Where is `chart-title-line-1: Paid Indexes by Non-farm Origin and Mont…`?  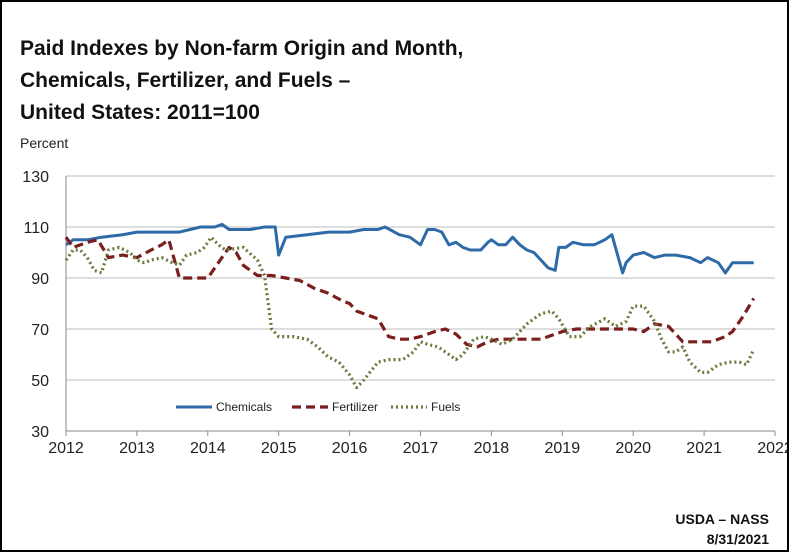
chart-title-line-1: Paid Indexes by Non-farm Origin and Mont… is located at coordinates (242, 48).